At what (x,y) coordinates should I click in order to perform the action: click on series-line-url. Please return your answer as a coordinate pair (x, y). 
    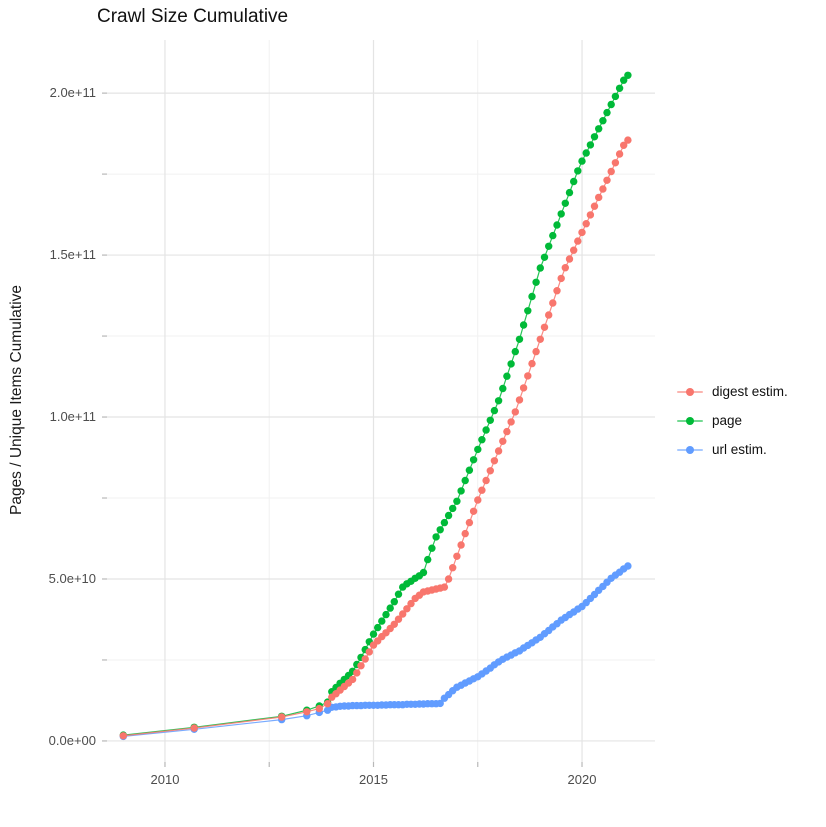
    Looking at the image, I should click on (376, 651).